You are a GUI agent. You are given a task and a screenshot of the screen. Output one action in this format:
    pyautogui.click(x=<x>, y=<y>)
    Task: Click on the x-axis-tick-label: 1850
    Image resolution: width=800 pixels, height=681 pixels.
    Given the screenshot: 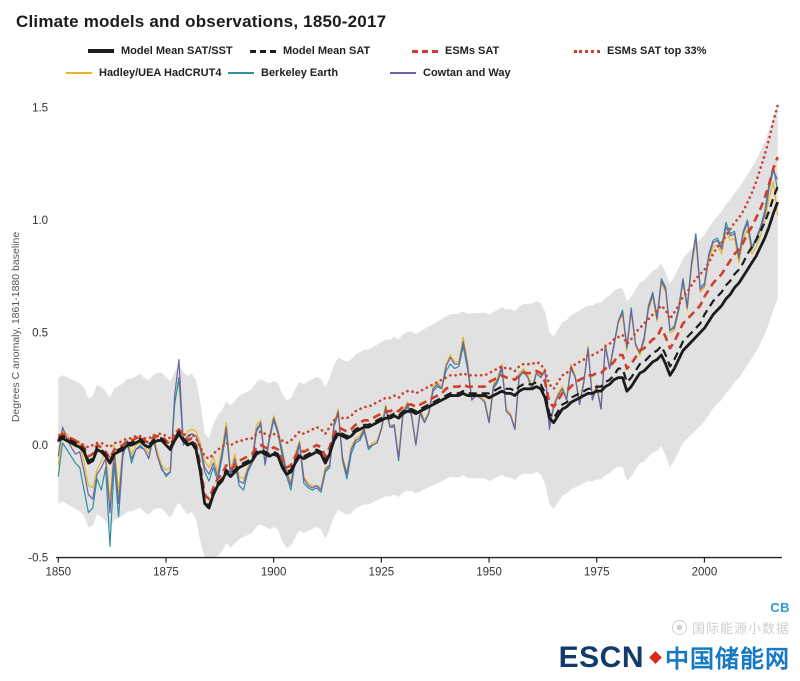 What is the action you would take?
    pyautogui.click(x=58, y=573)
    